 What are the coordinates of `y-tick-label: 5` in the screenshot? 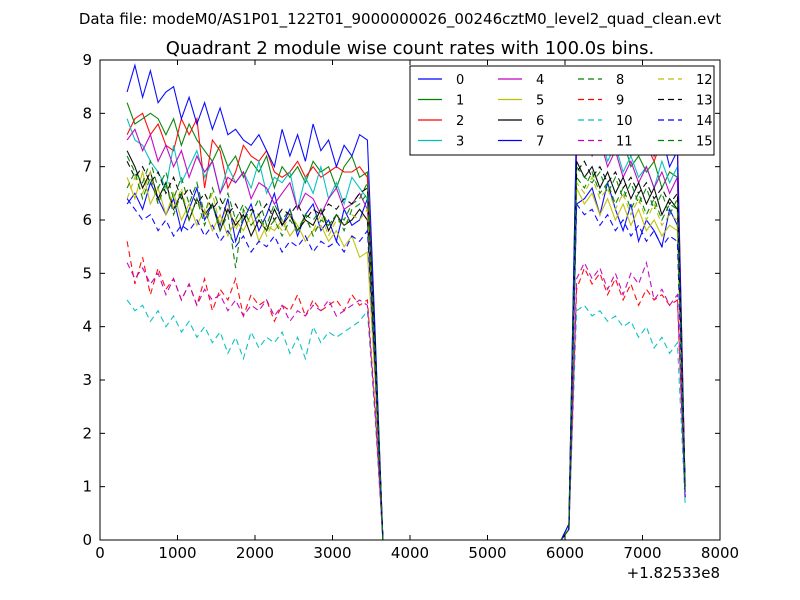 It's located at (87, 273).